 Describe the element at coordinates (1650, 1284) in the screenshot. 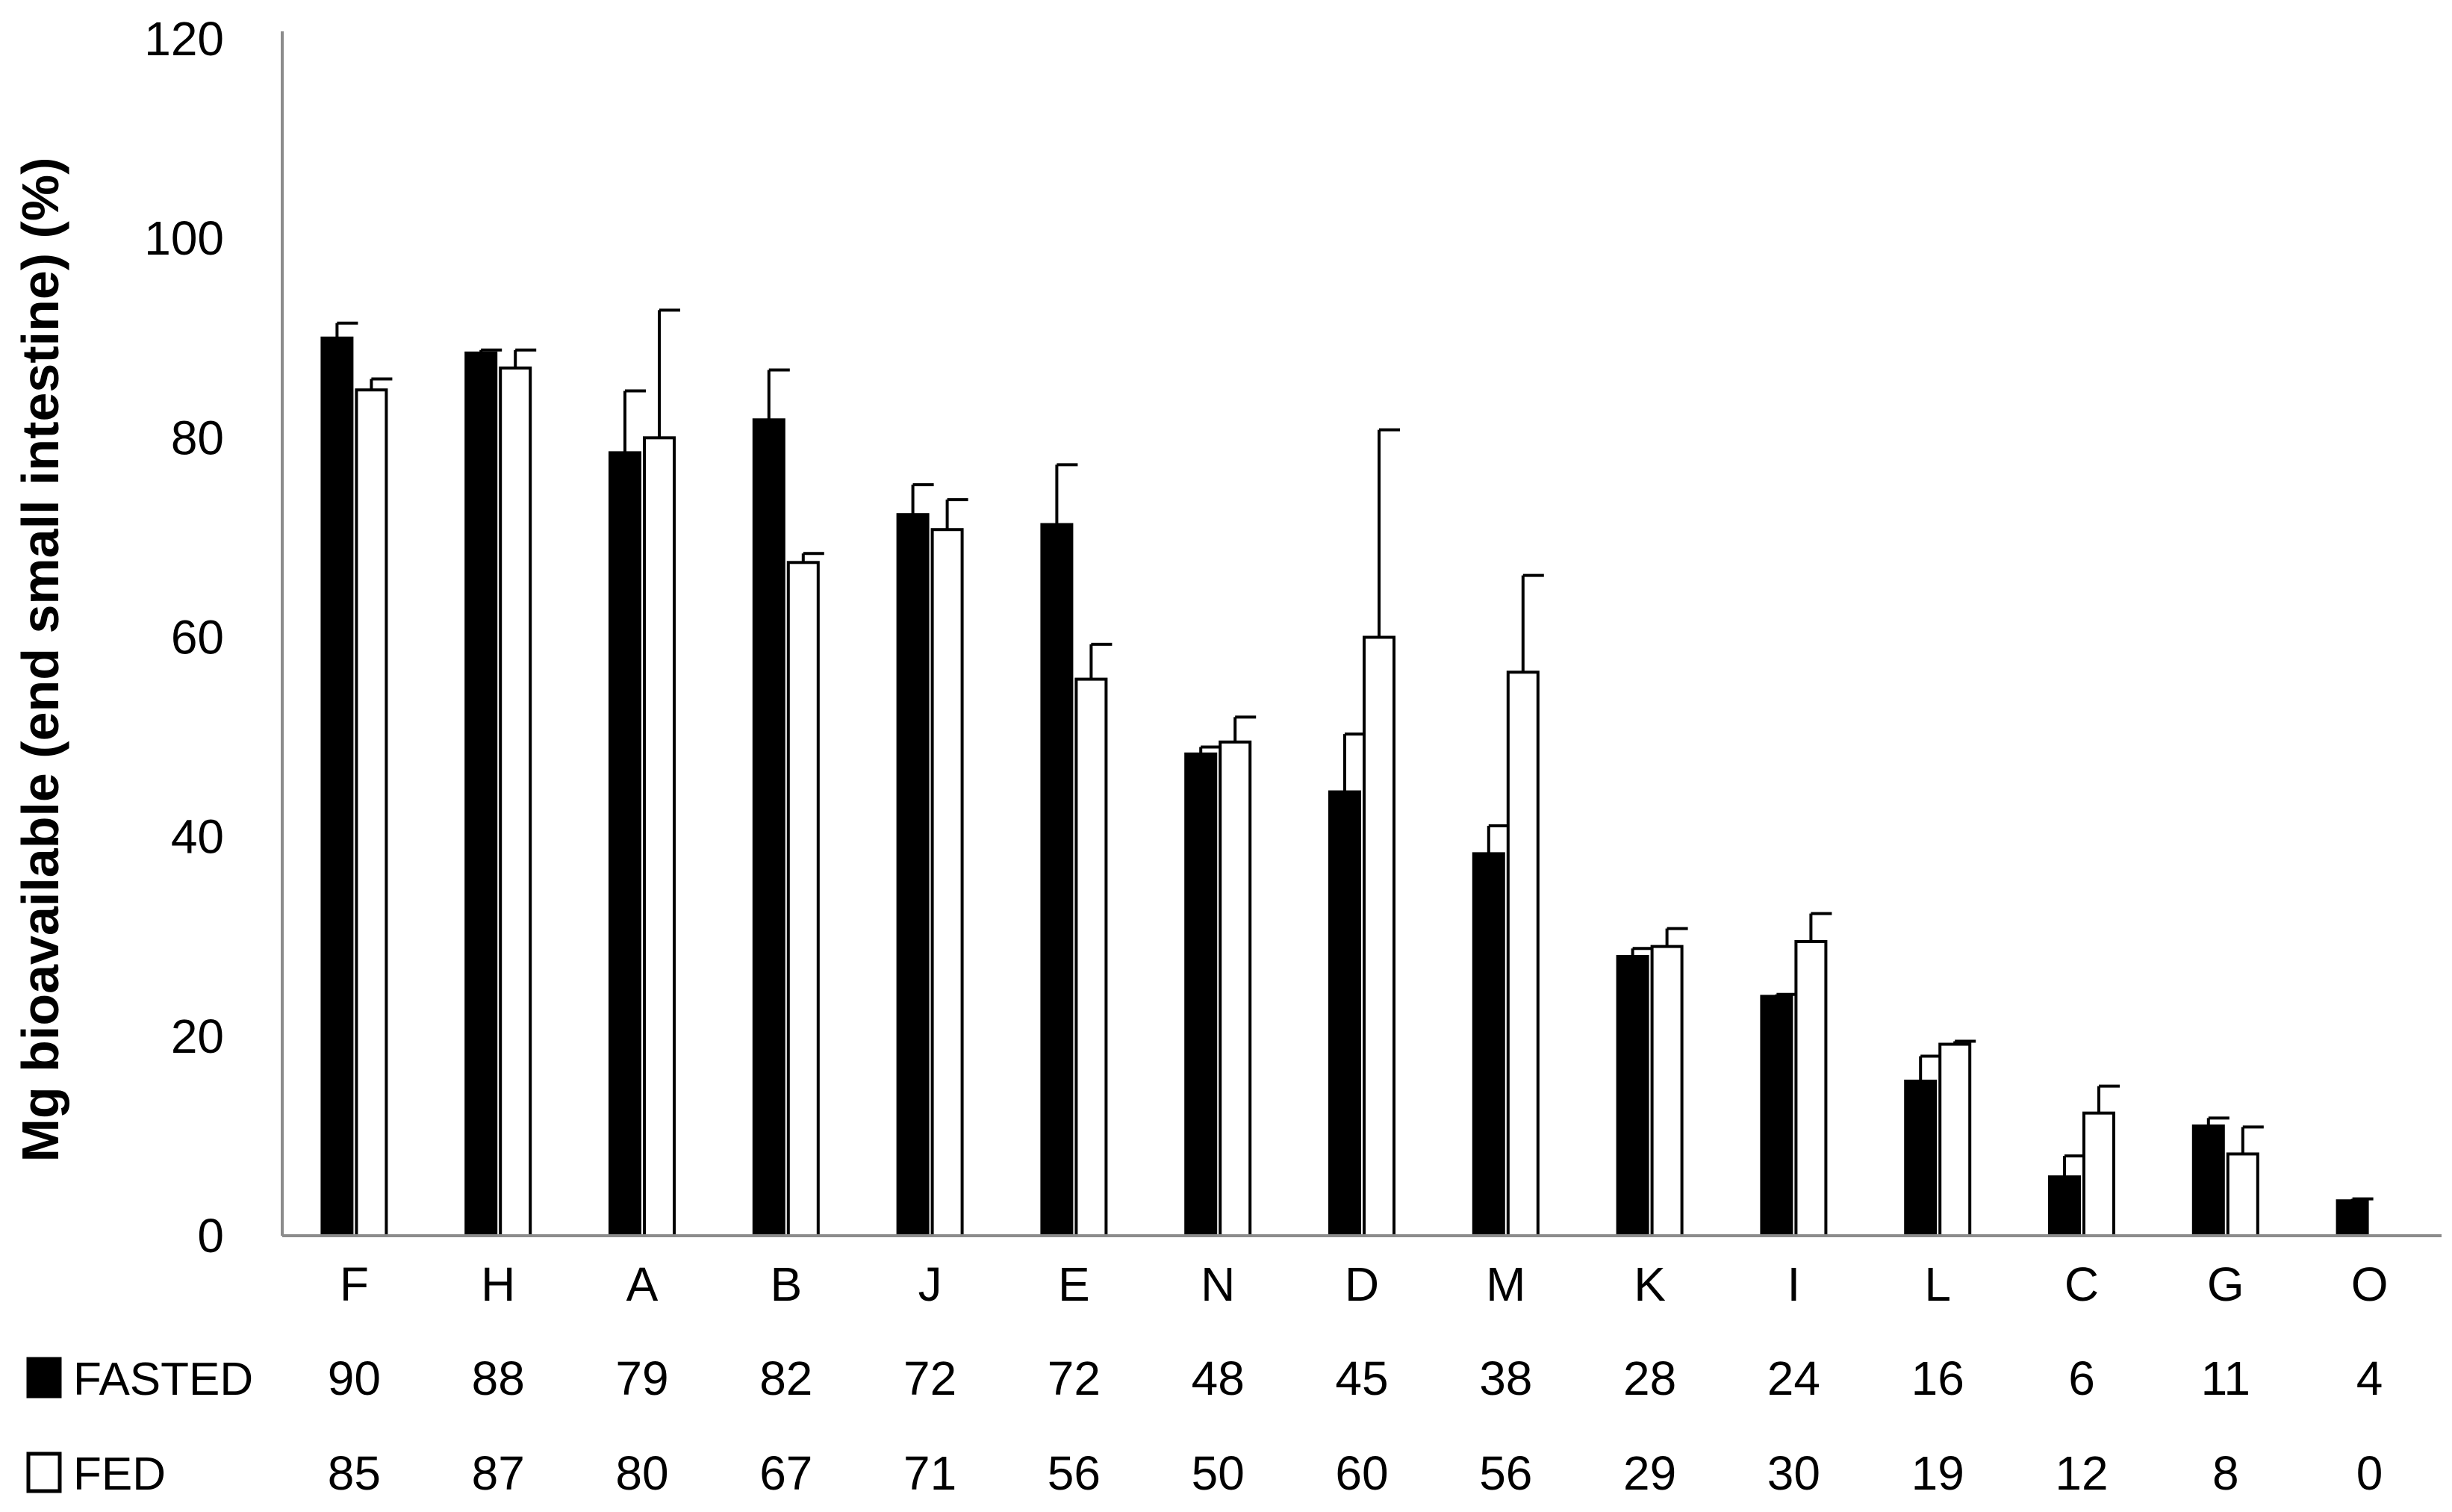

I see `x-tick-label: K` at that location.